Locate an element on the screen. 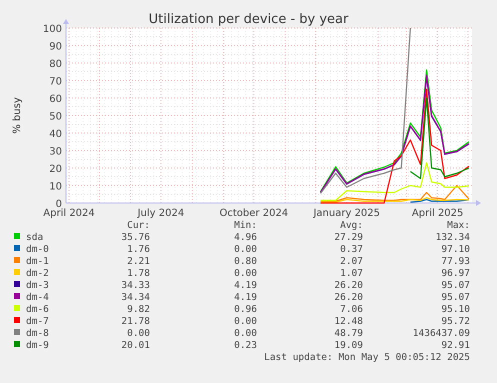 The height and width of the screenshot is (383, 497). y-tick-label: 90 is located at coordinates (55, 47).